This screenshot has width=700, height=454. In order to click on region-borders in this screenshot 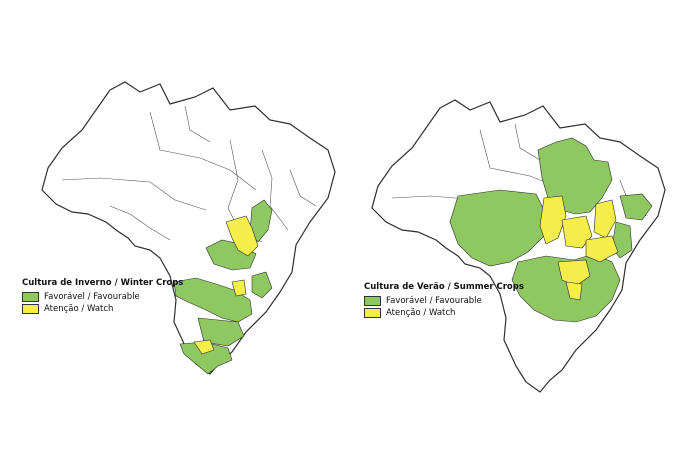, I will do `click(189, 174)`.